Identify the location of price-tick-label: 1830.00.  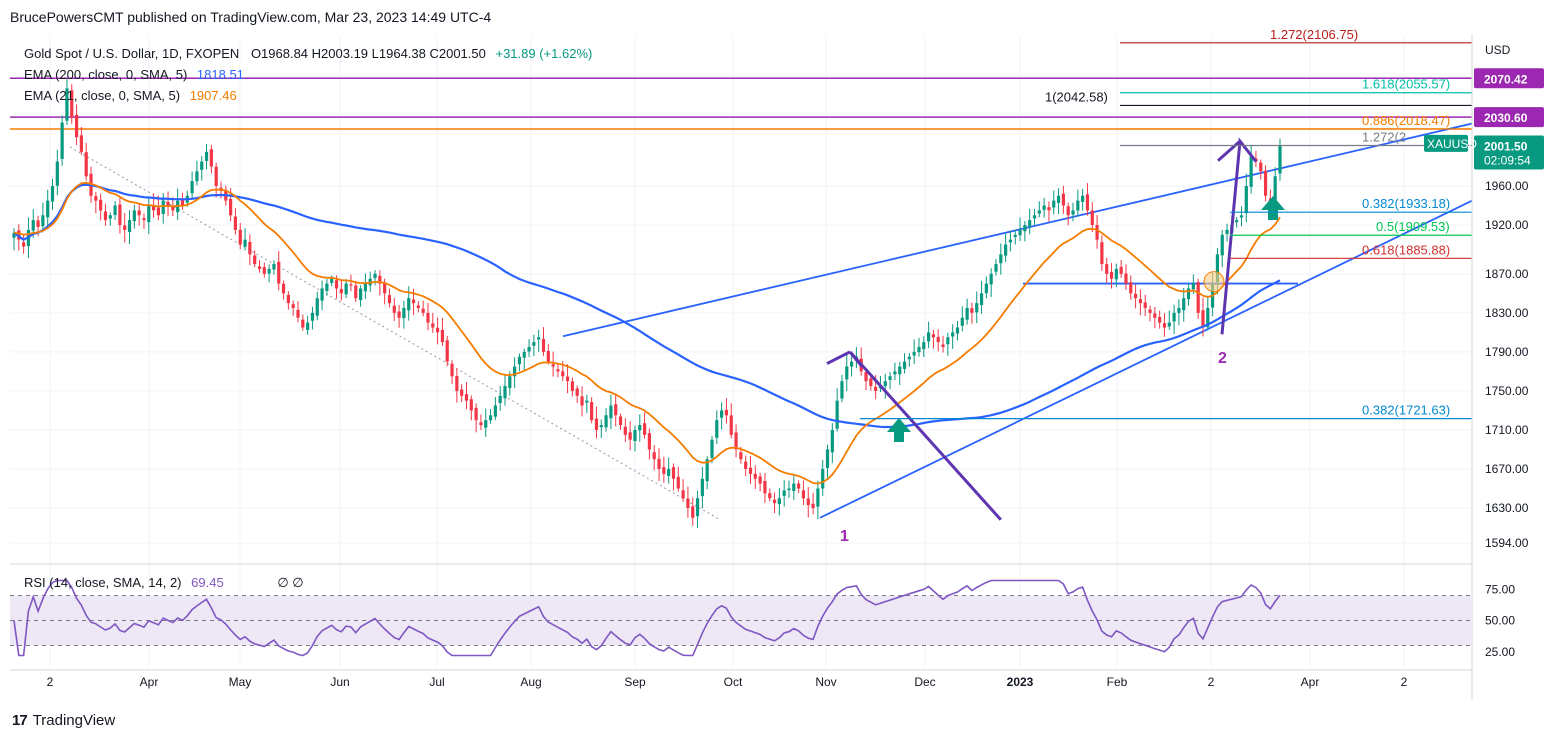
(1507, 313).